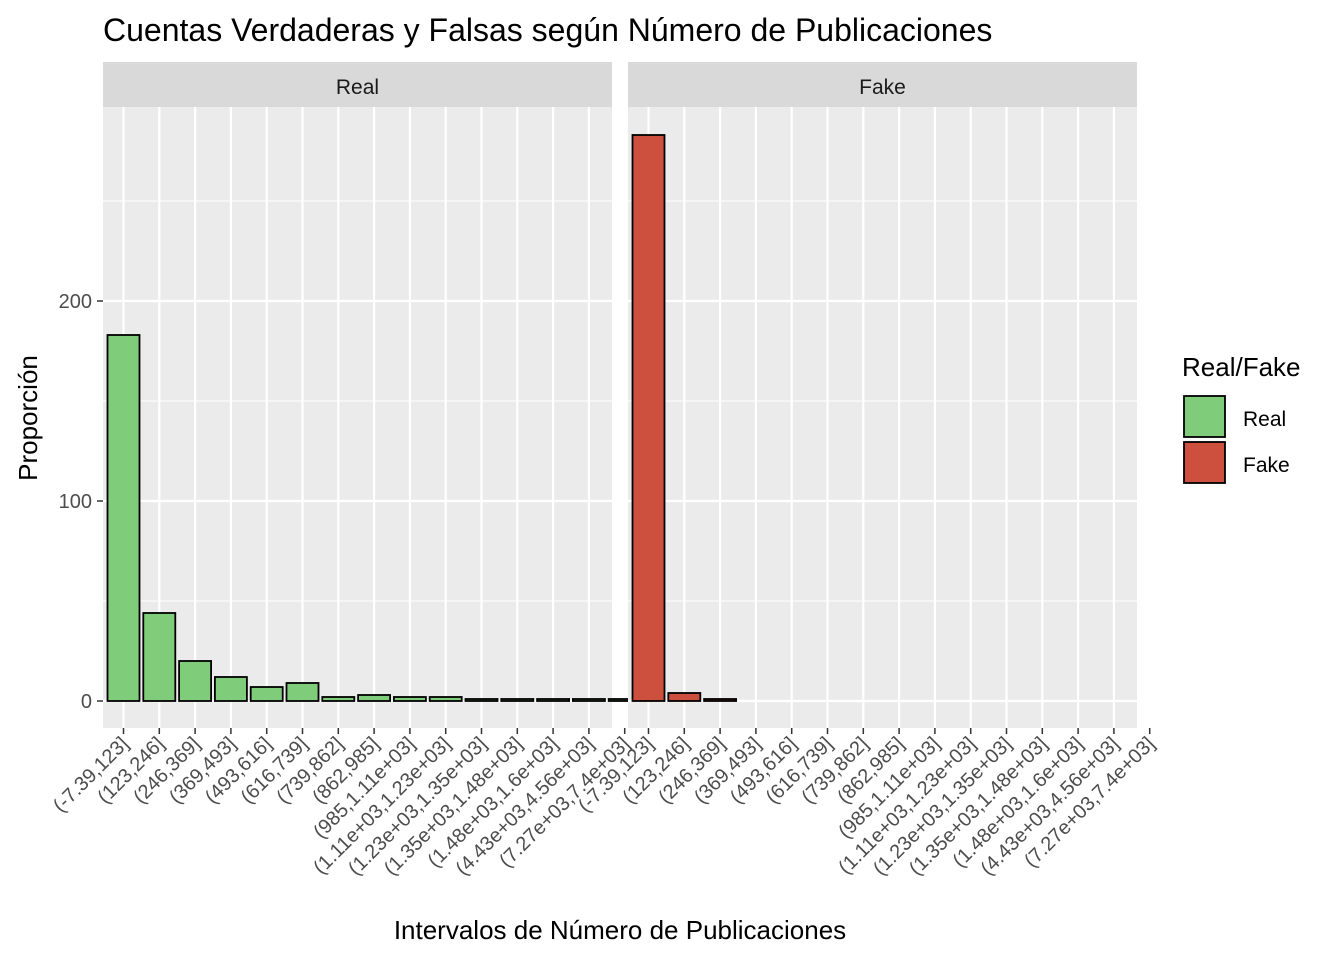 The height and width of the screenshot is (960, 1344). Describe the element at coordinates (1234, 416) in the screenshot. I see `legend-item-real: Real` at that location.